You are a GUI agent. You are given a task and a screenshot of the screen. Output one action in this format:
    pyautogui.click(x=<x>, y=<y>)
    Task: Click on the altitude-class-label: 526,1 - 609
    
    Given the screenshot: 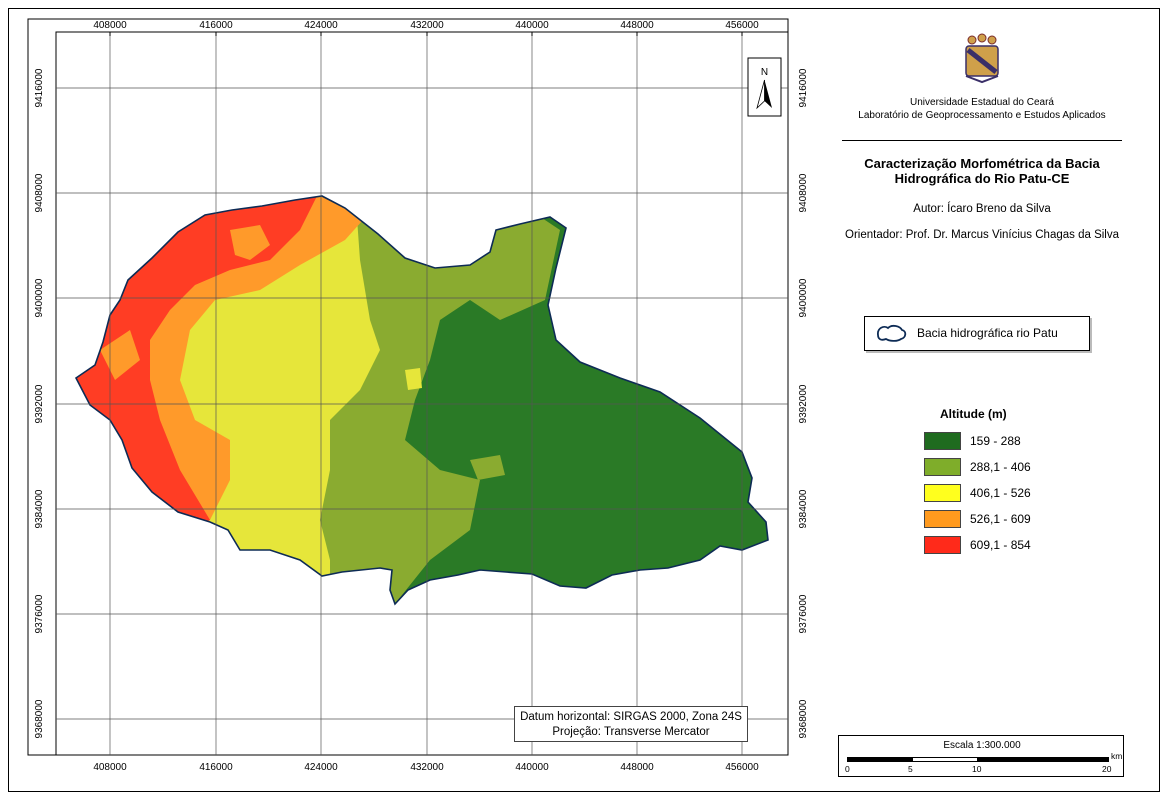 What is the action you would take?
    pyautogui.click(x=1000, y=519)
    